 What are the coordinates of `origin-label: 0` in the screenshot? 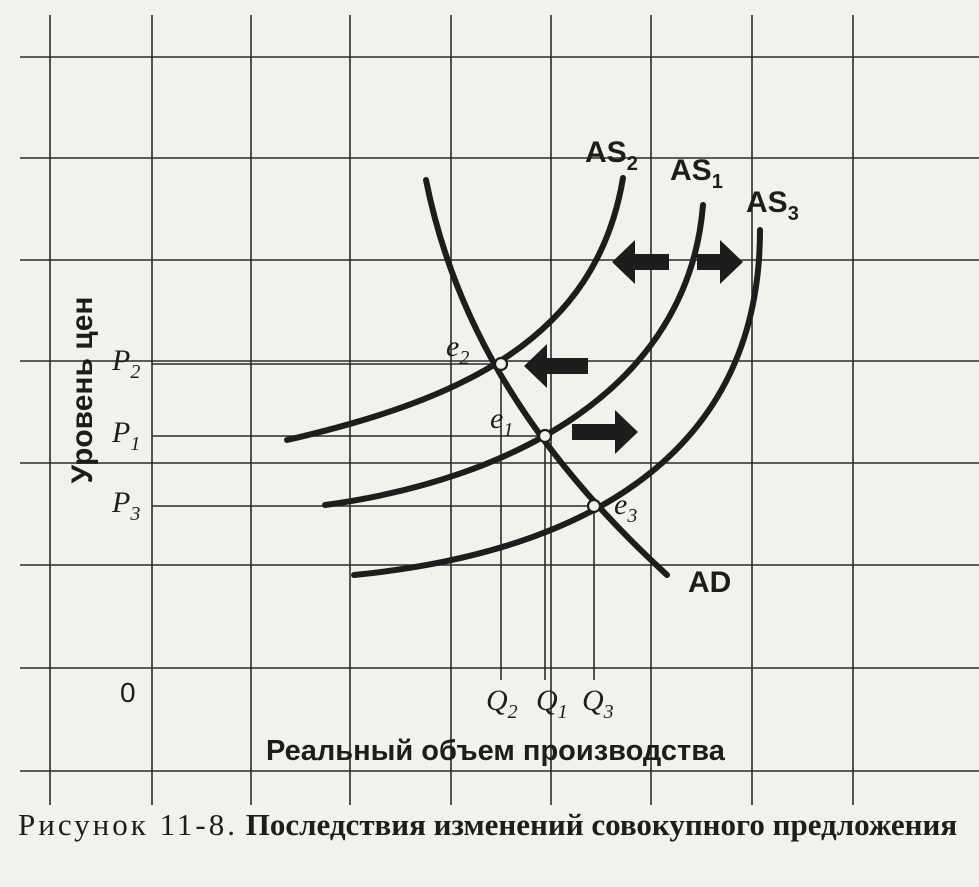 It's located at (128, 692).